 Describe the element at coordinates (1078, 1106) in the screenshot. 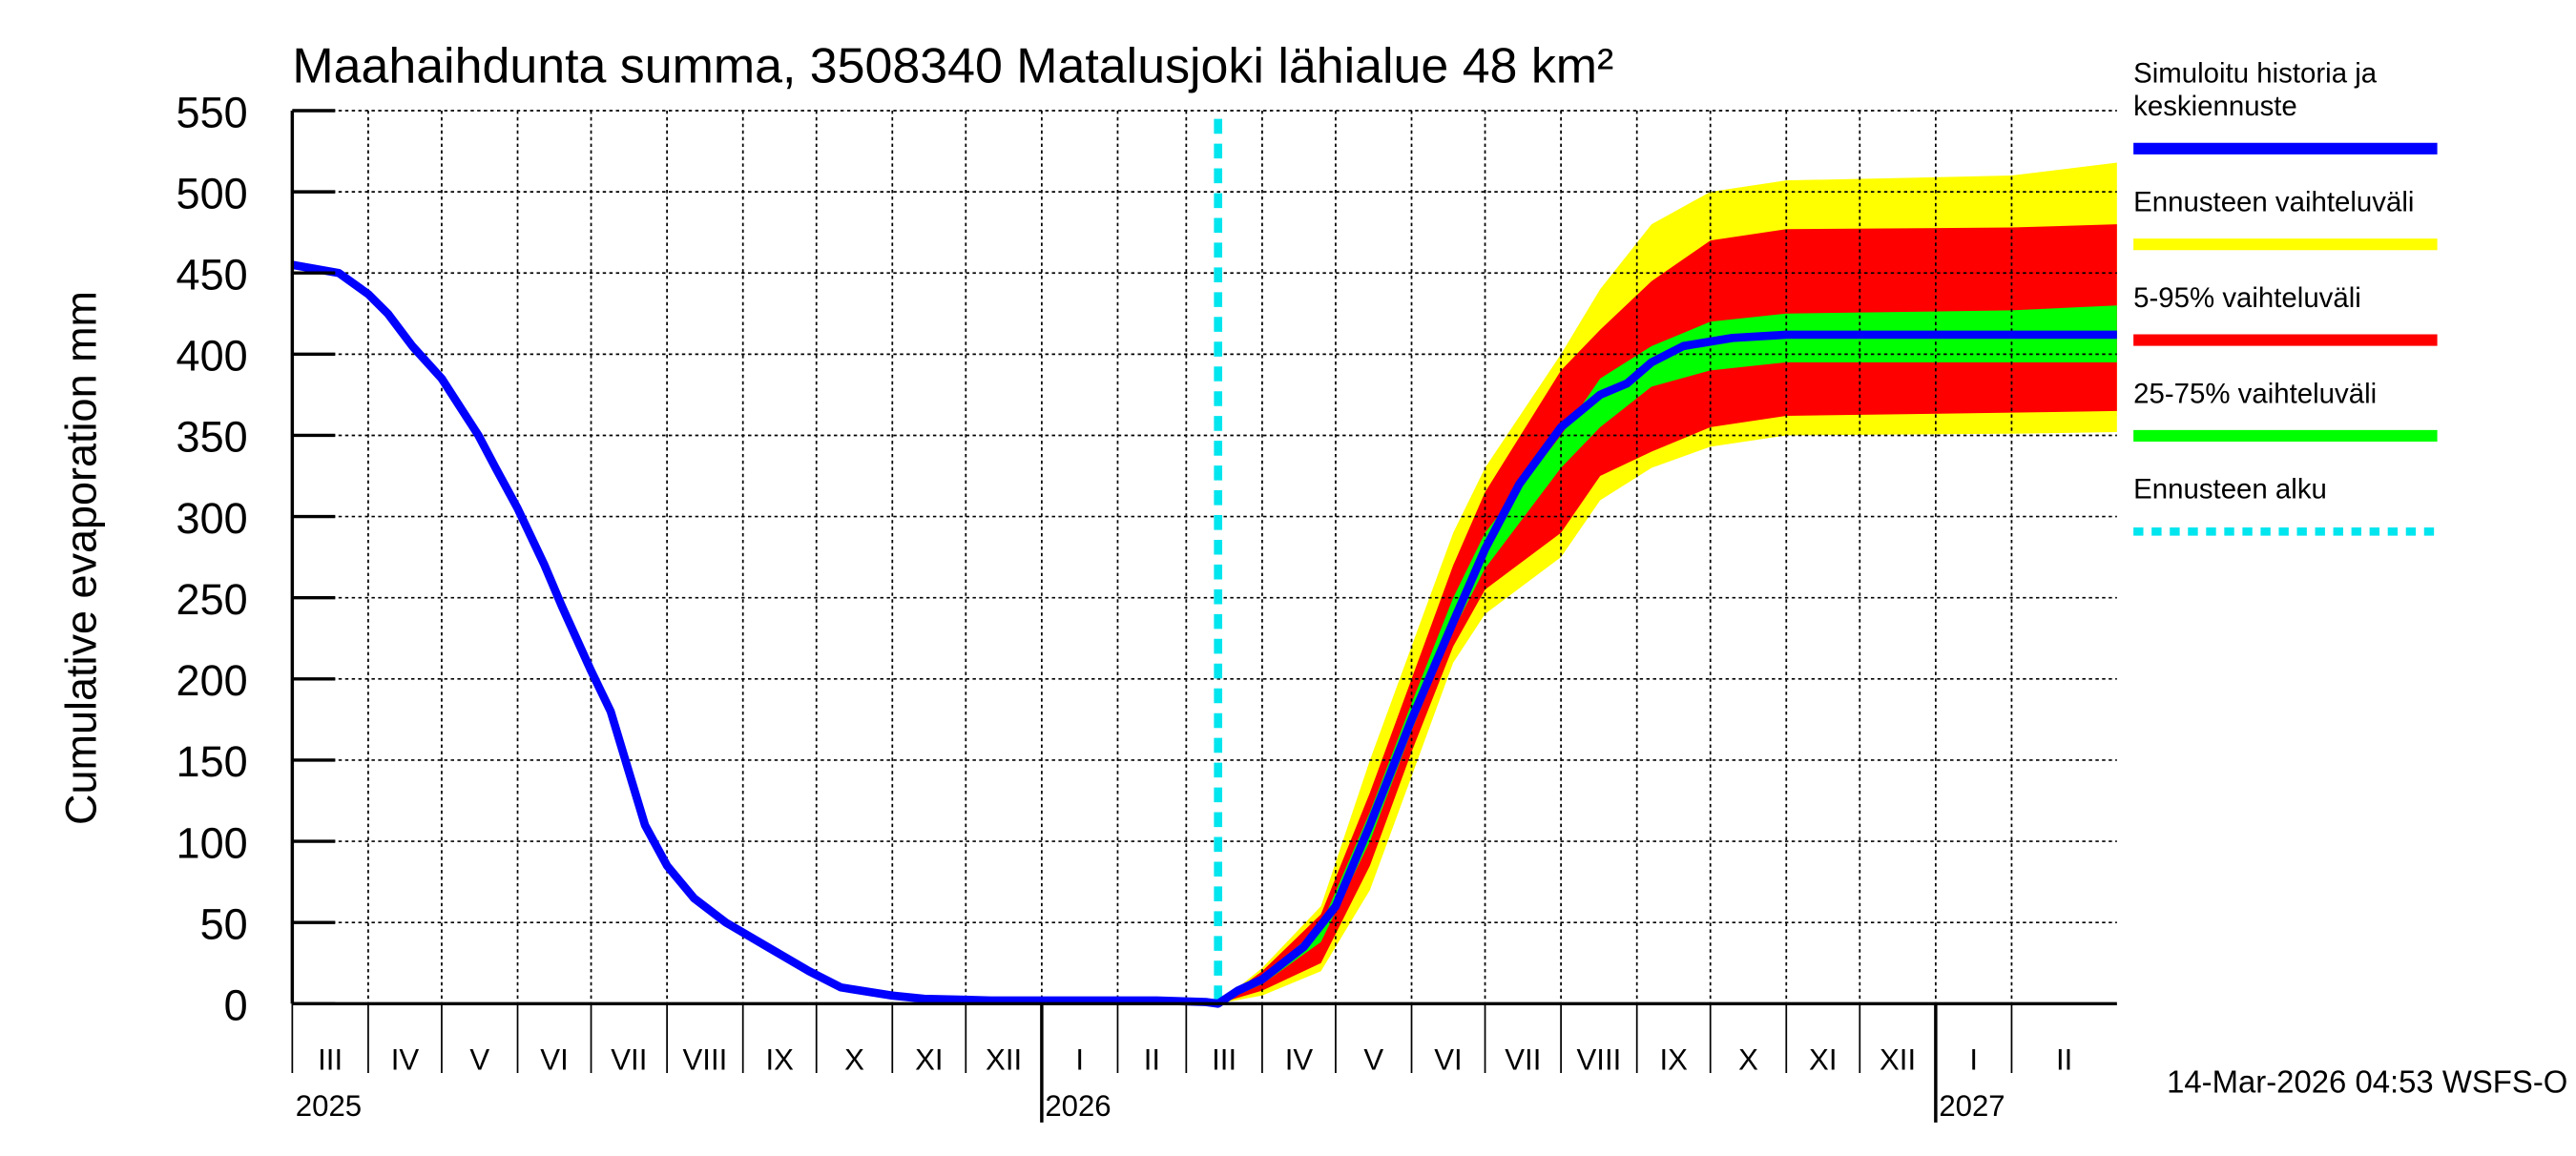

I see `x-year-label: 2026` at that location.